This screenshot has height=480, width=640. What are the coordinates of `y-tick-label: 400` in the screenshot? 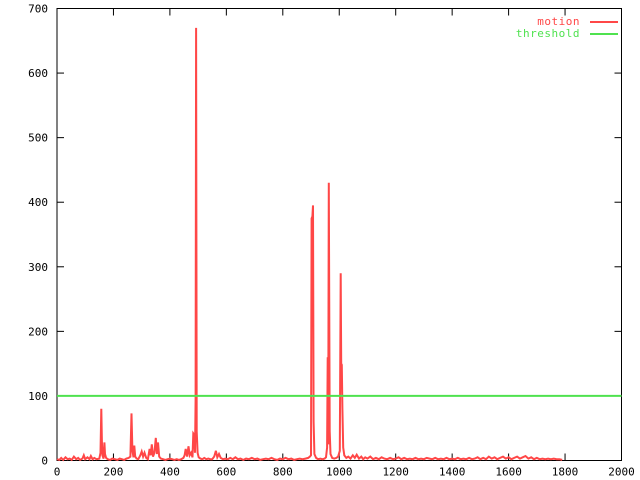 It's located at (38, 202).